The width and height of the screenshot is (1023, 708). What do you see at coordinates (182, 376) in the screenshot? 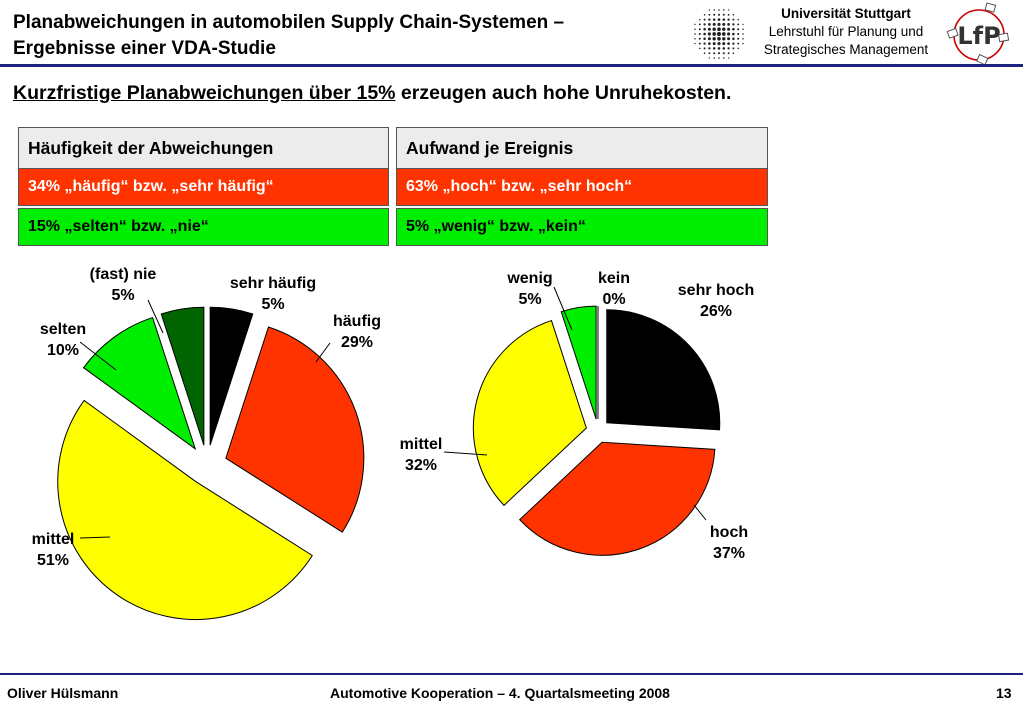
I see `pie-slice-fast-nie` at bounding box center [182, 376].